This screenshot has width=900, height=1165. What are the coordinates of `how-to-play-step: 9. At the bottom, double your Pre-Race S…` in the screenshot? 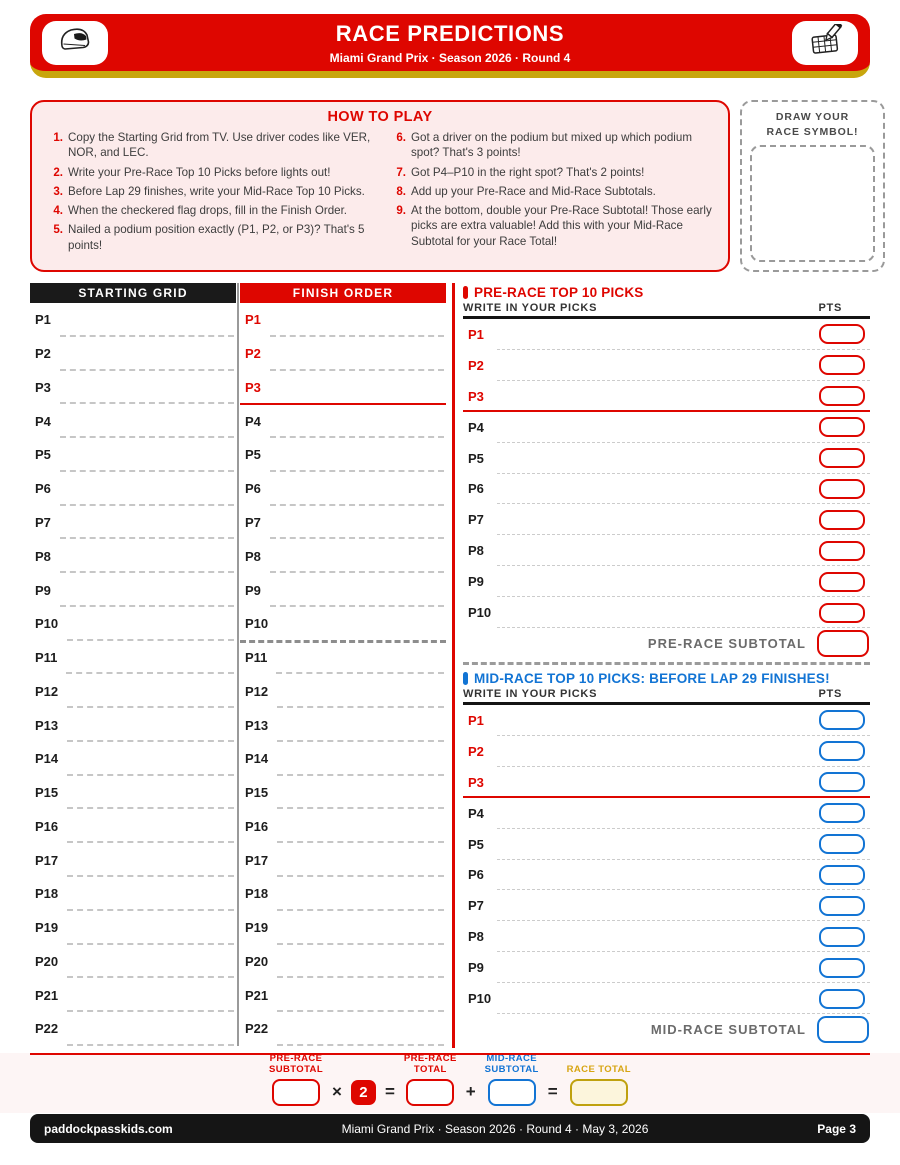 It's located at (551, 226).